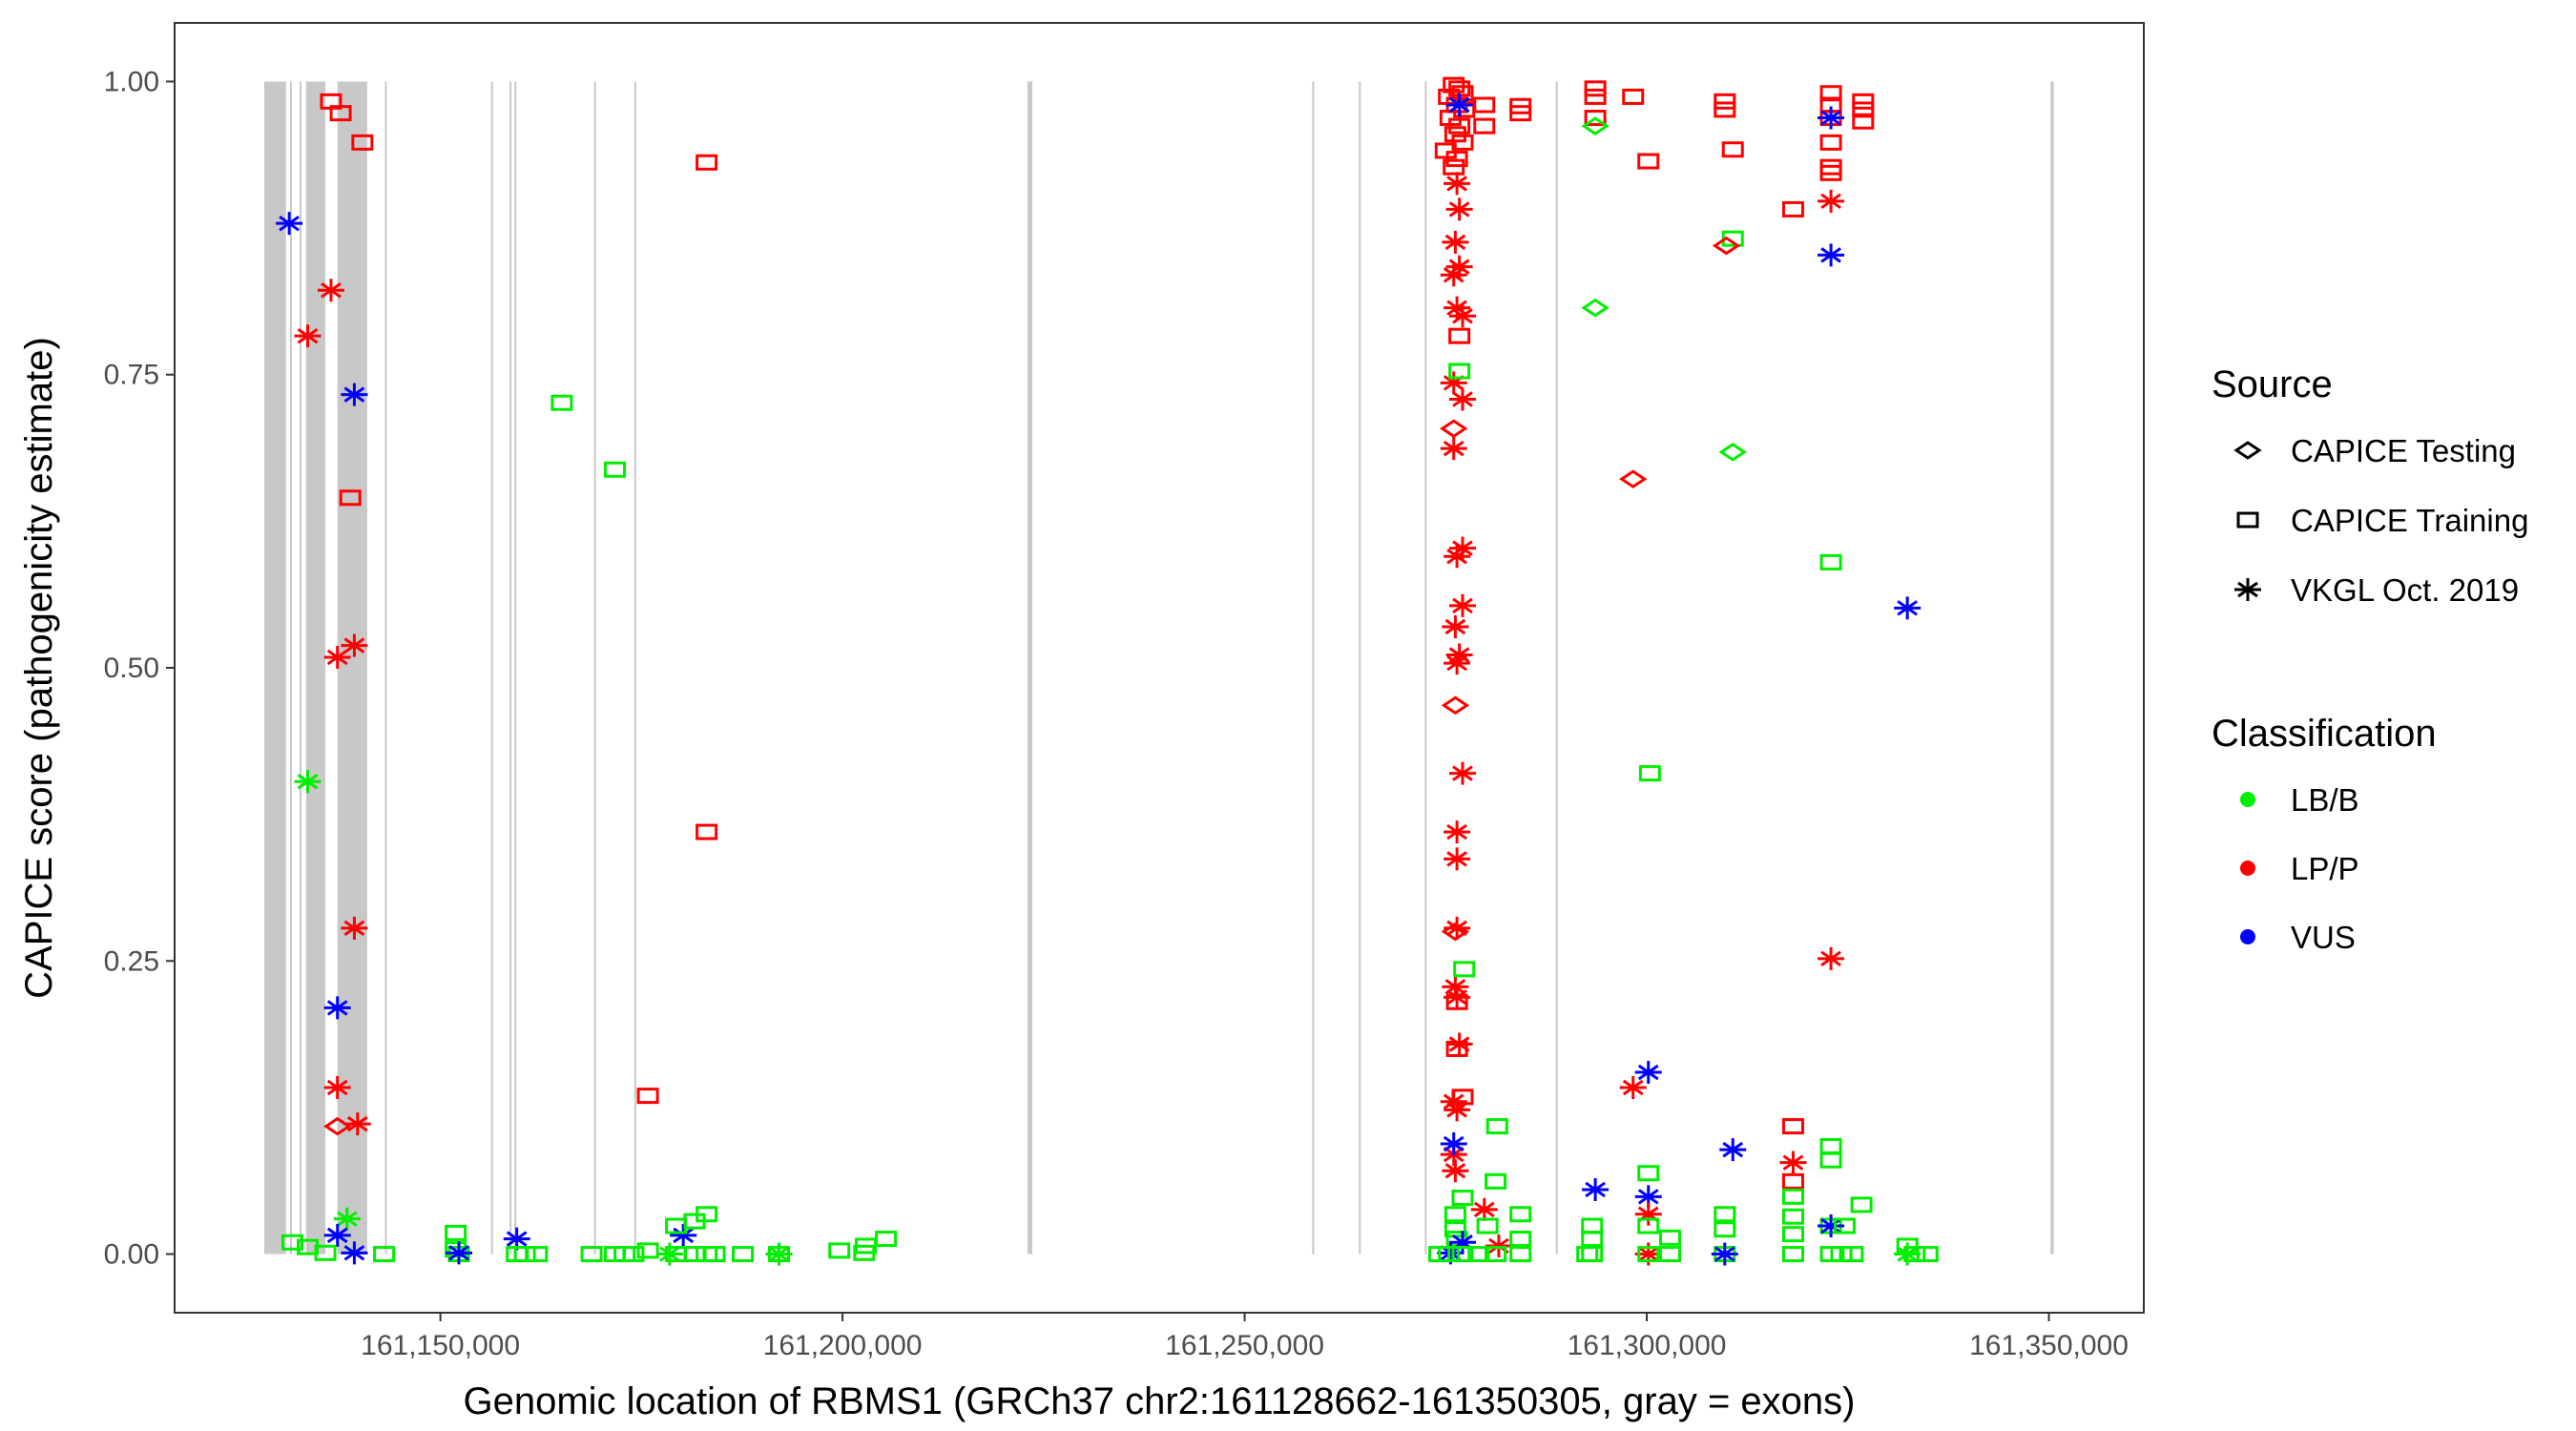 This screenshot has width=2576, height=1431. Describe the element at coordinates (131, 1255) in the screenshot. I see `y-tick-label: 0.00` at that location.